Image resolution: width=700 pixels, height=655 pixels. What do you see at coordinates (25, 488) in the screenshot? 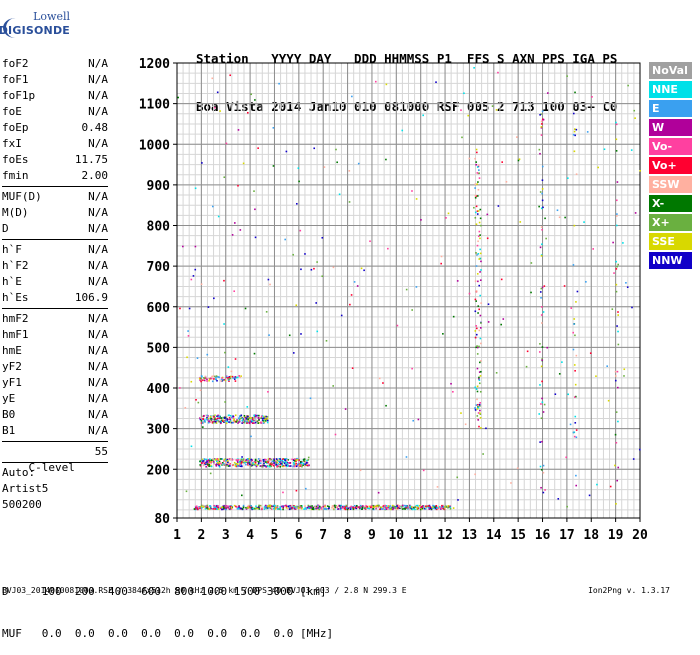
I see `auto-artist: Artist5` at bounding box center [25, 488].